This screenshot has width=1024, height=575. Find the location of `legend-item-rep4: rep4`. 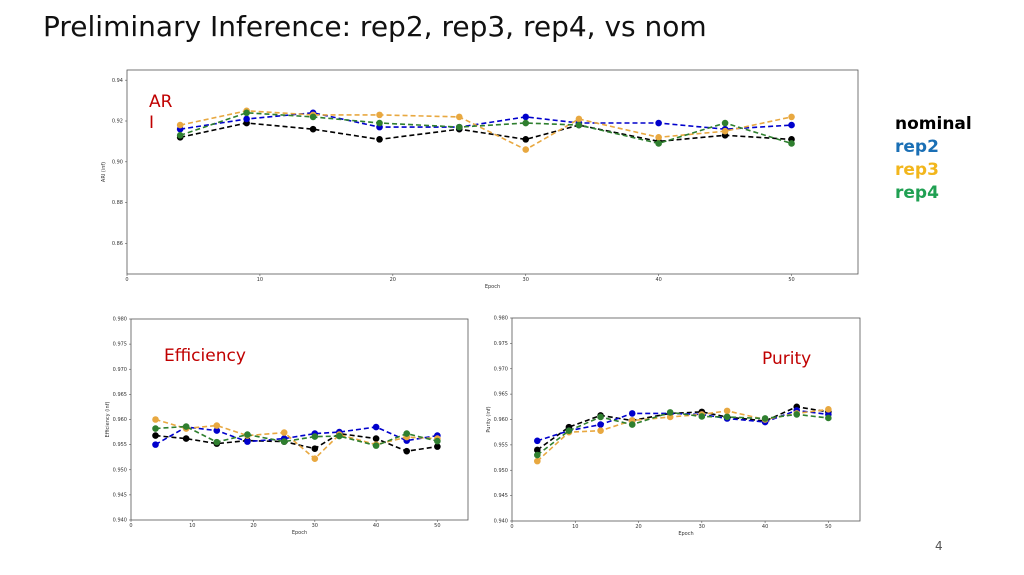

legend-item-rep4: rep4 is located at coordinates (917, 193).